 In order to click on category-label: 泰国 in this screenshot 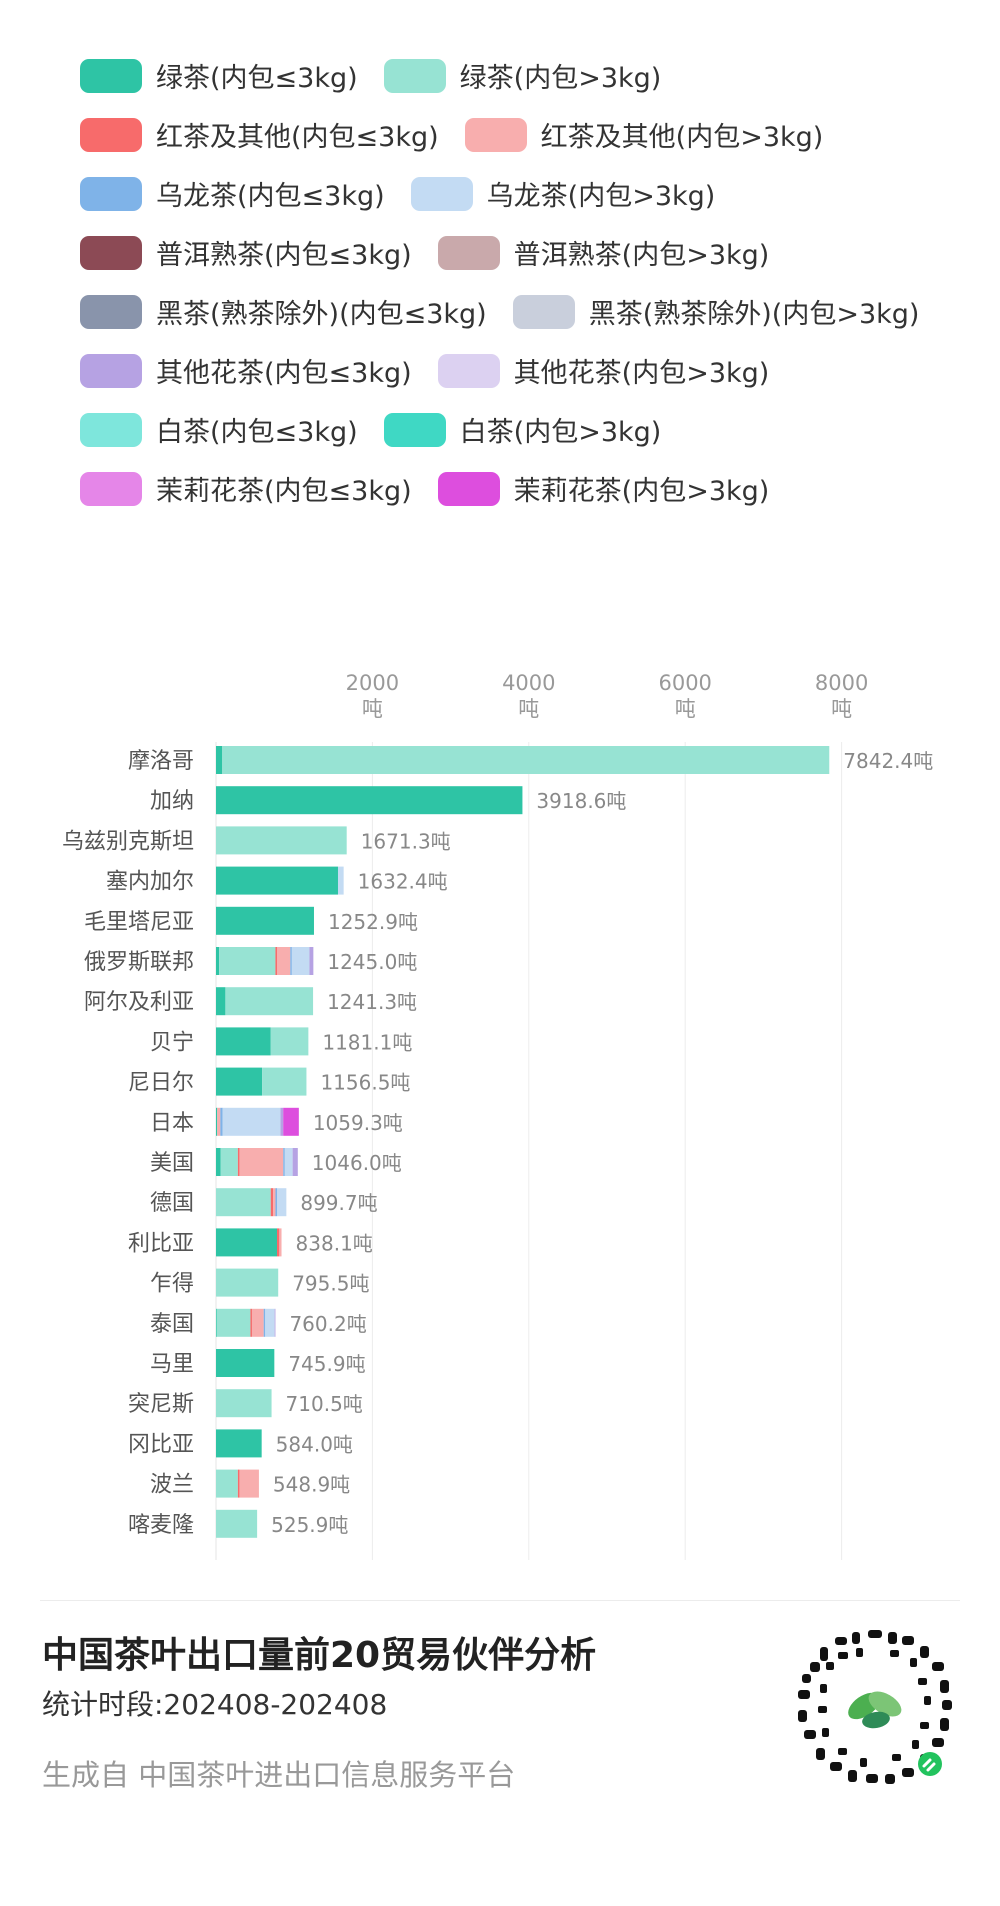, I will do `click(172, 1324)`.